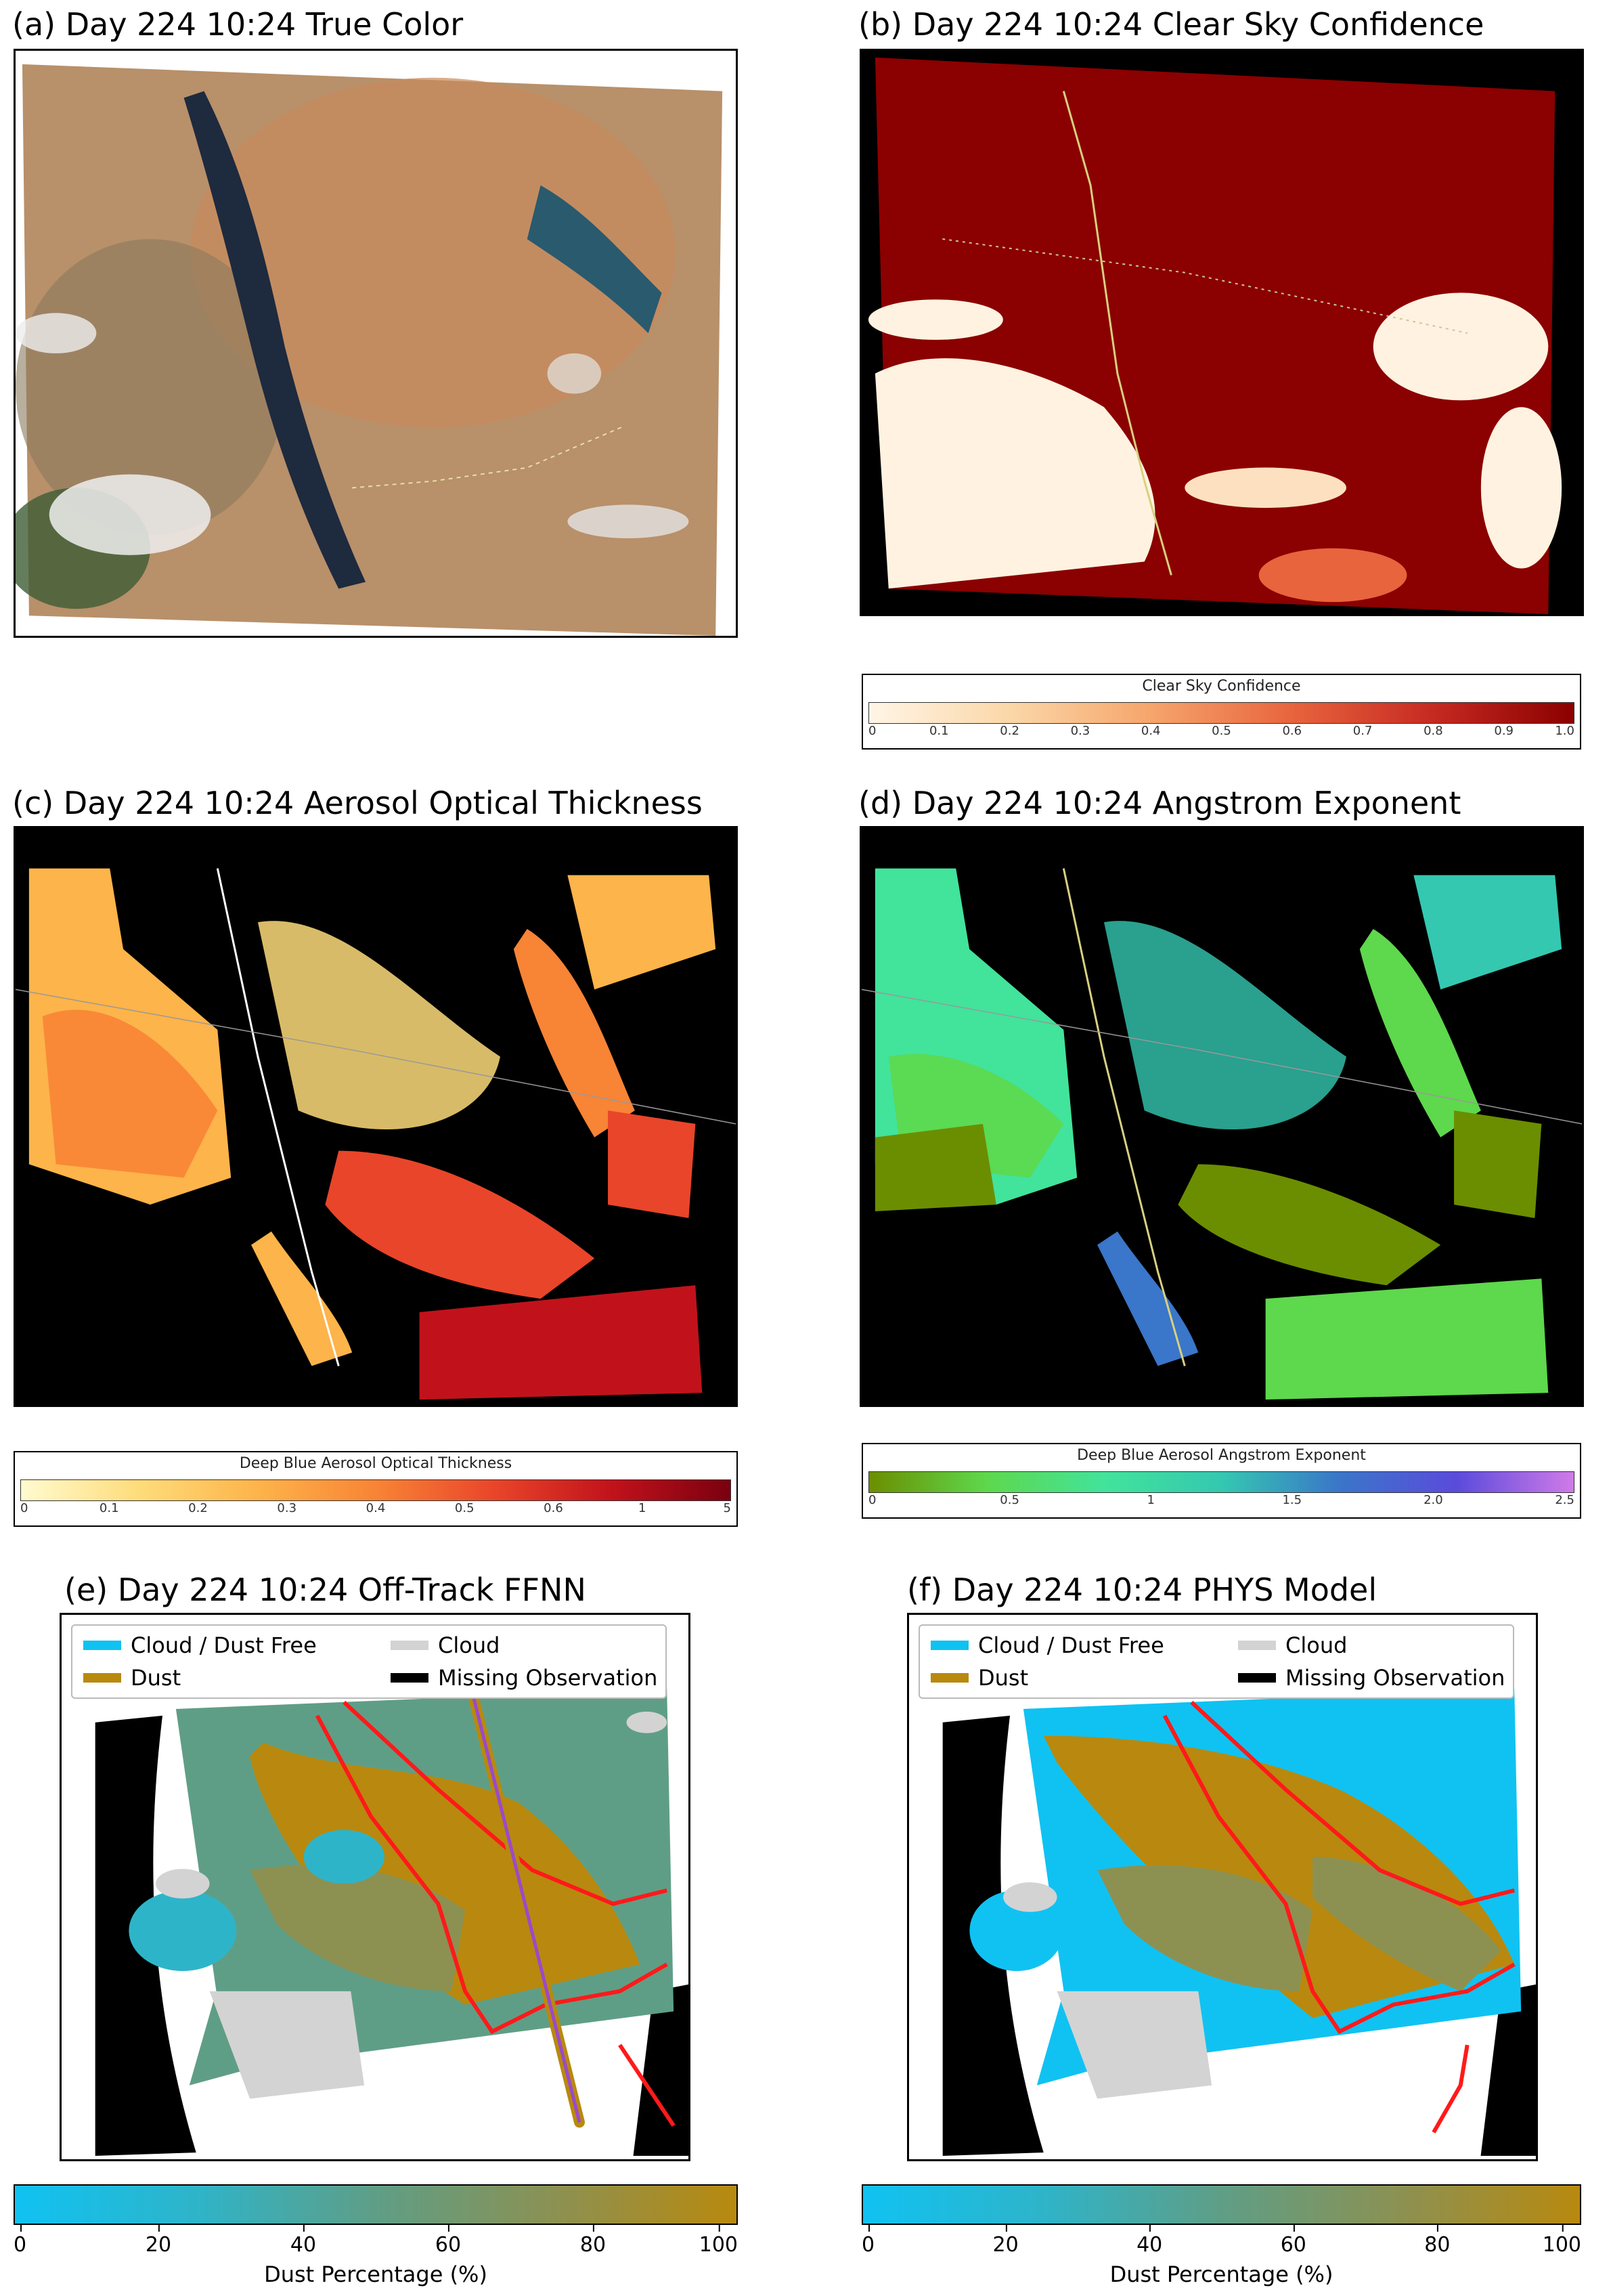 This screenshot has width=1611, height=2296. Describe the element at coordinates (375, 2274) in the screenshot. I see `dust-colorbar-e-label: Dust Percentage (%)` at that location.